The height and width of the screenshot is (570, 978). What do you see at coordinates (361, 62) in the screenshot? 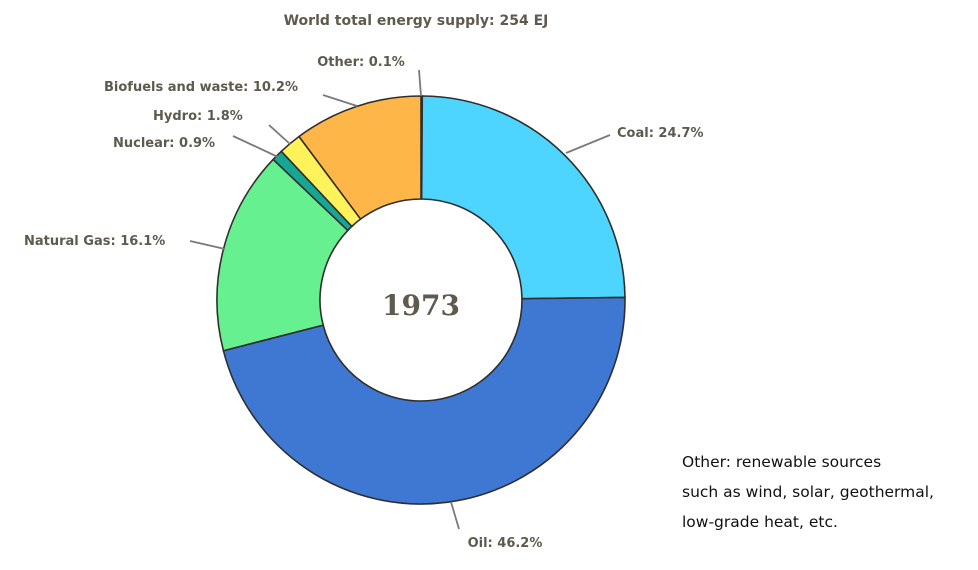
I see `slice-label-other: Other: 0.1%` at bounding box center [361, 62].